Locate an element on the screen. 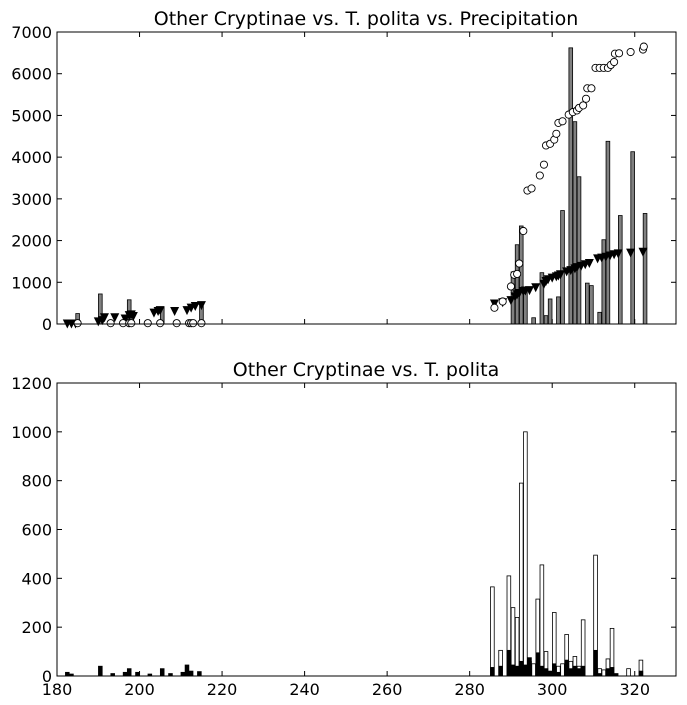 This screenshot has width=687, height=705. bottom-chart-y-tick-label: 1000 is located at coordinates (31, 432).